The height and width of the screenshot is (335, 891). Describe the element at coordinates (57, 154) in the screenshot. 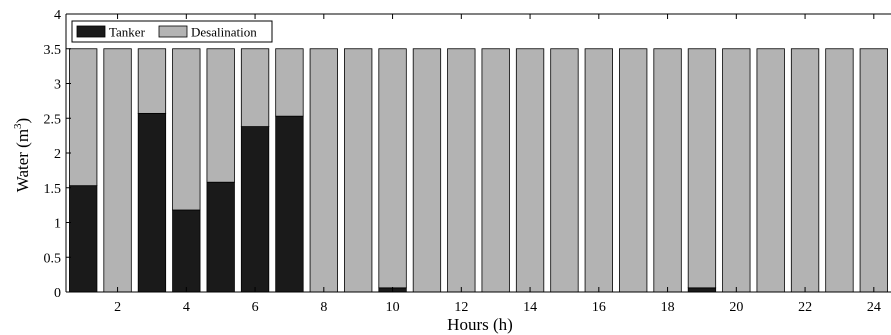

I see `y-tick-label: 2` at that location.